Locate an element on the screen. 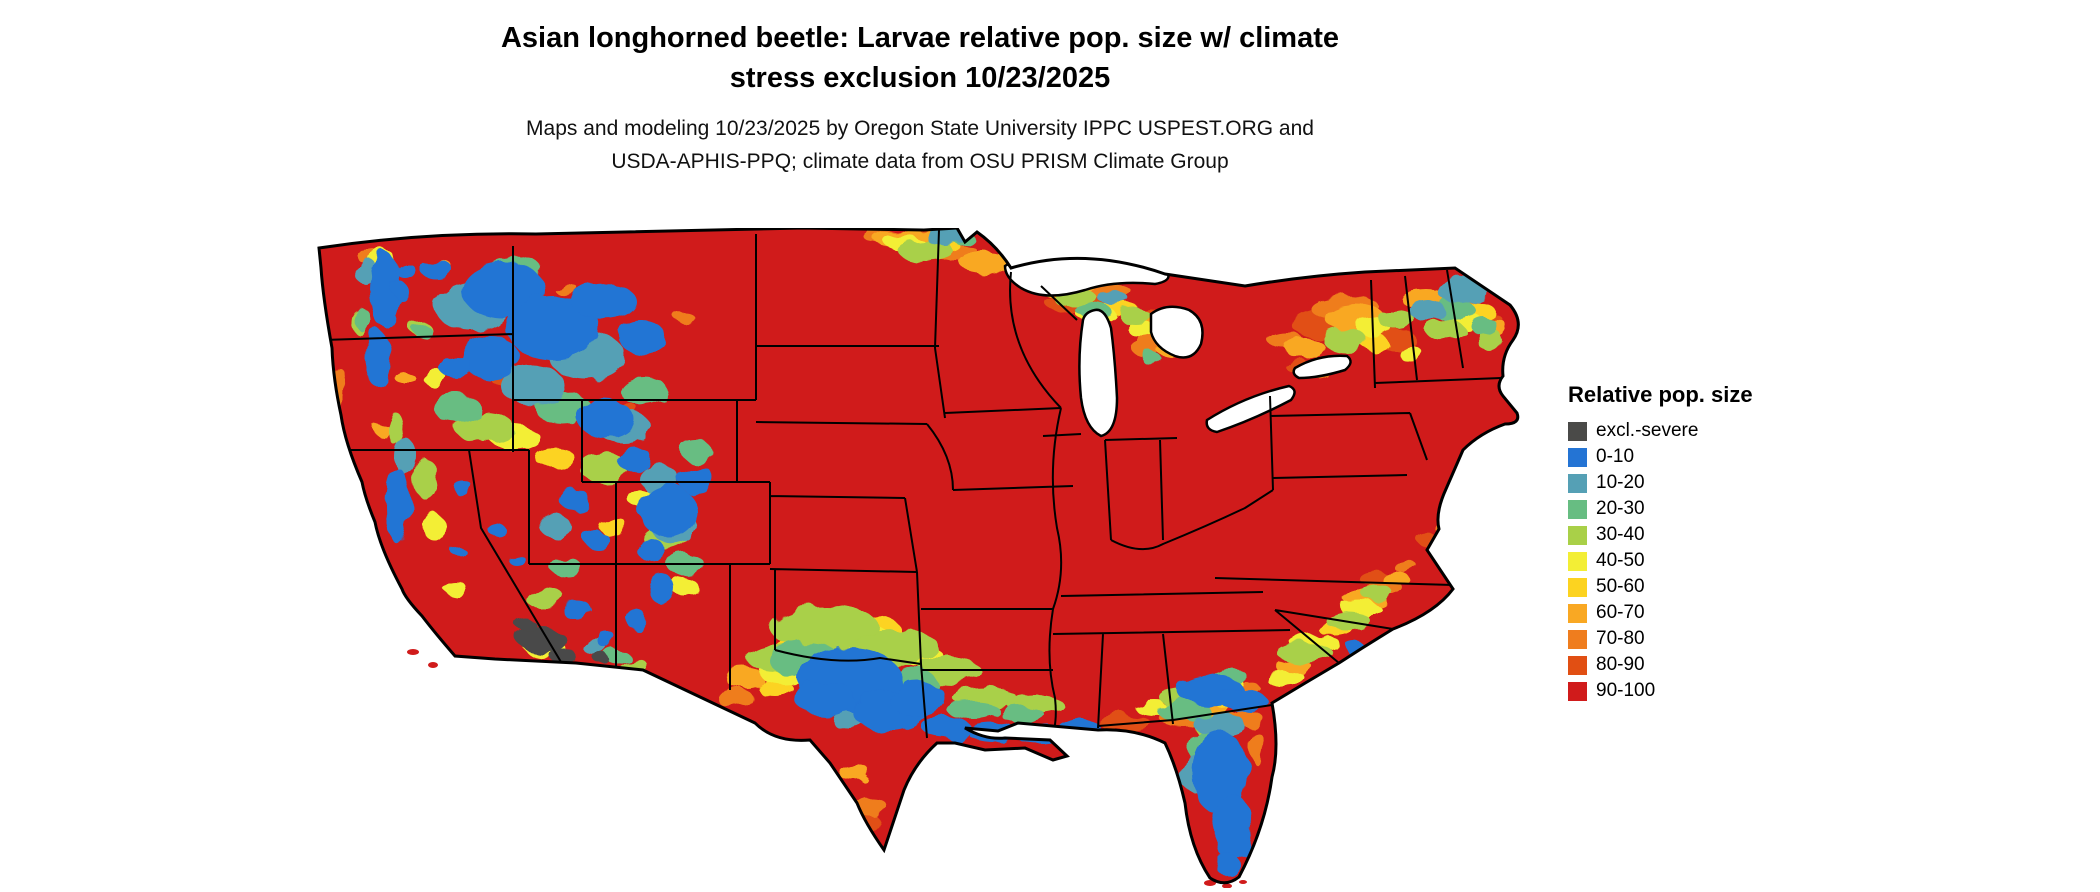 The width and height of the screenshot is (2100, 892). legend-item: 80-90 is located at coordinates (1660, 665).